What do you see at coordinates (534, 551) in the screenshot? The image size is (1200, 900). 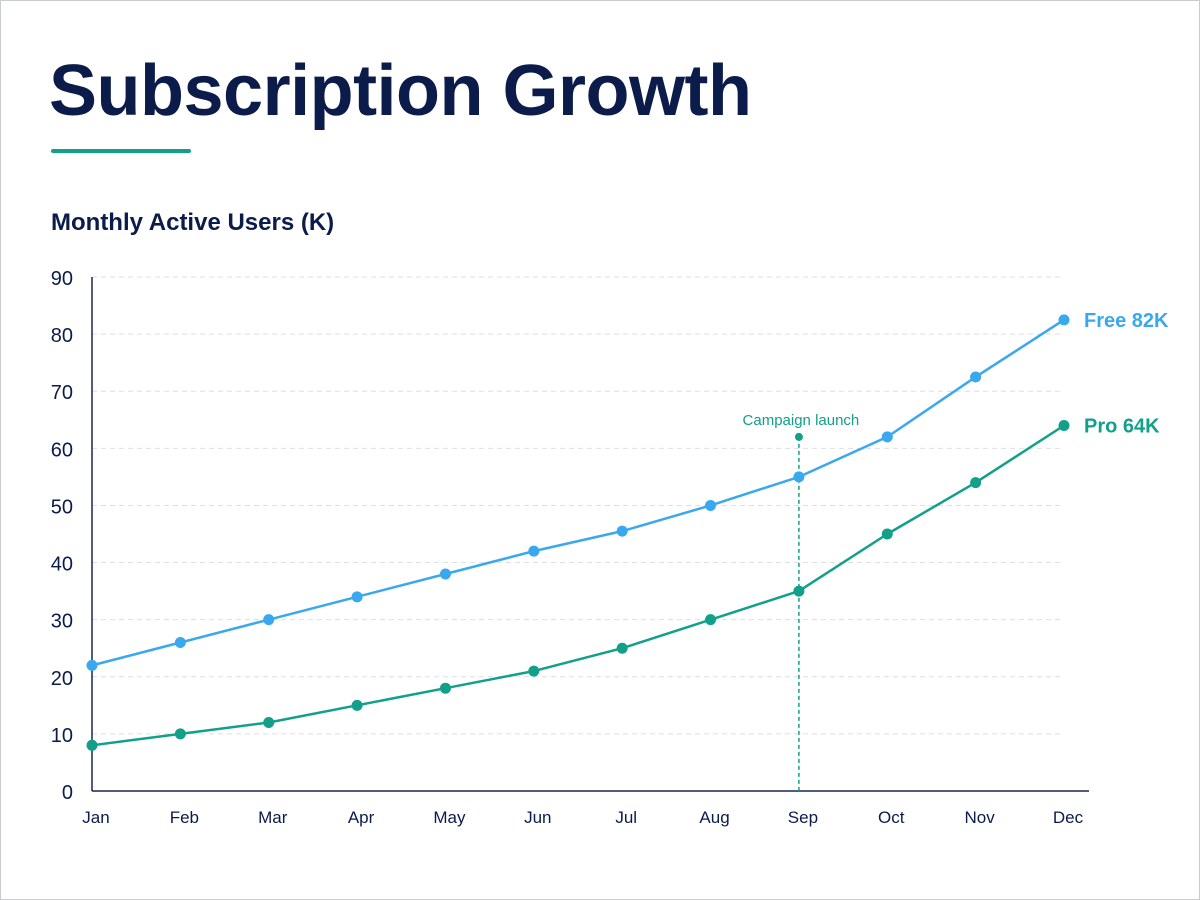 I see `data-point-free-jun` at bounding box center [534, 551].